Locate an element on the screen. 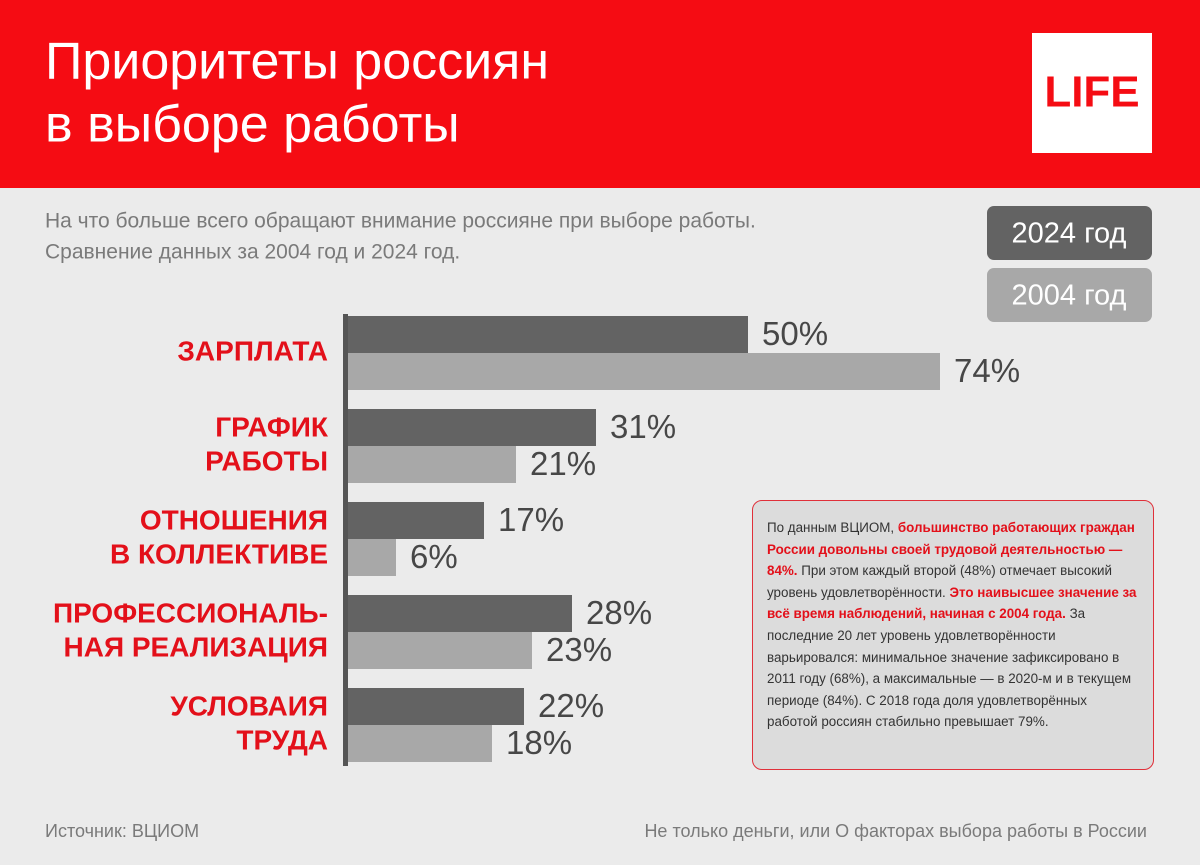  category-label: ОТНОШЕНИЯ is located at coordinates (234, 519).